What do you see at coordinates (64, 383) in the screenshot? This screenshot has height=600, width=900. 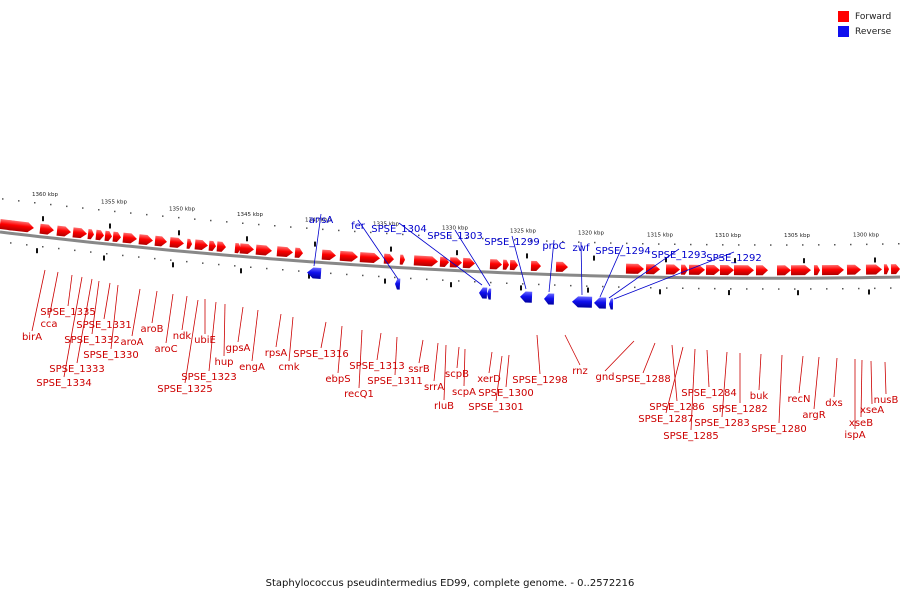 I see `forward-gene-label: SPSE_1334` at bounding box center [64, 383].